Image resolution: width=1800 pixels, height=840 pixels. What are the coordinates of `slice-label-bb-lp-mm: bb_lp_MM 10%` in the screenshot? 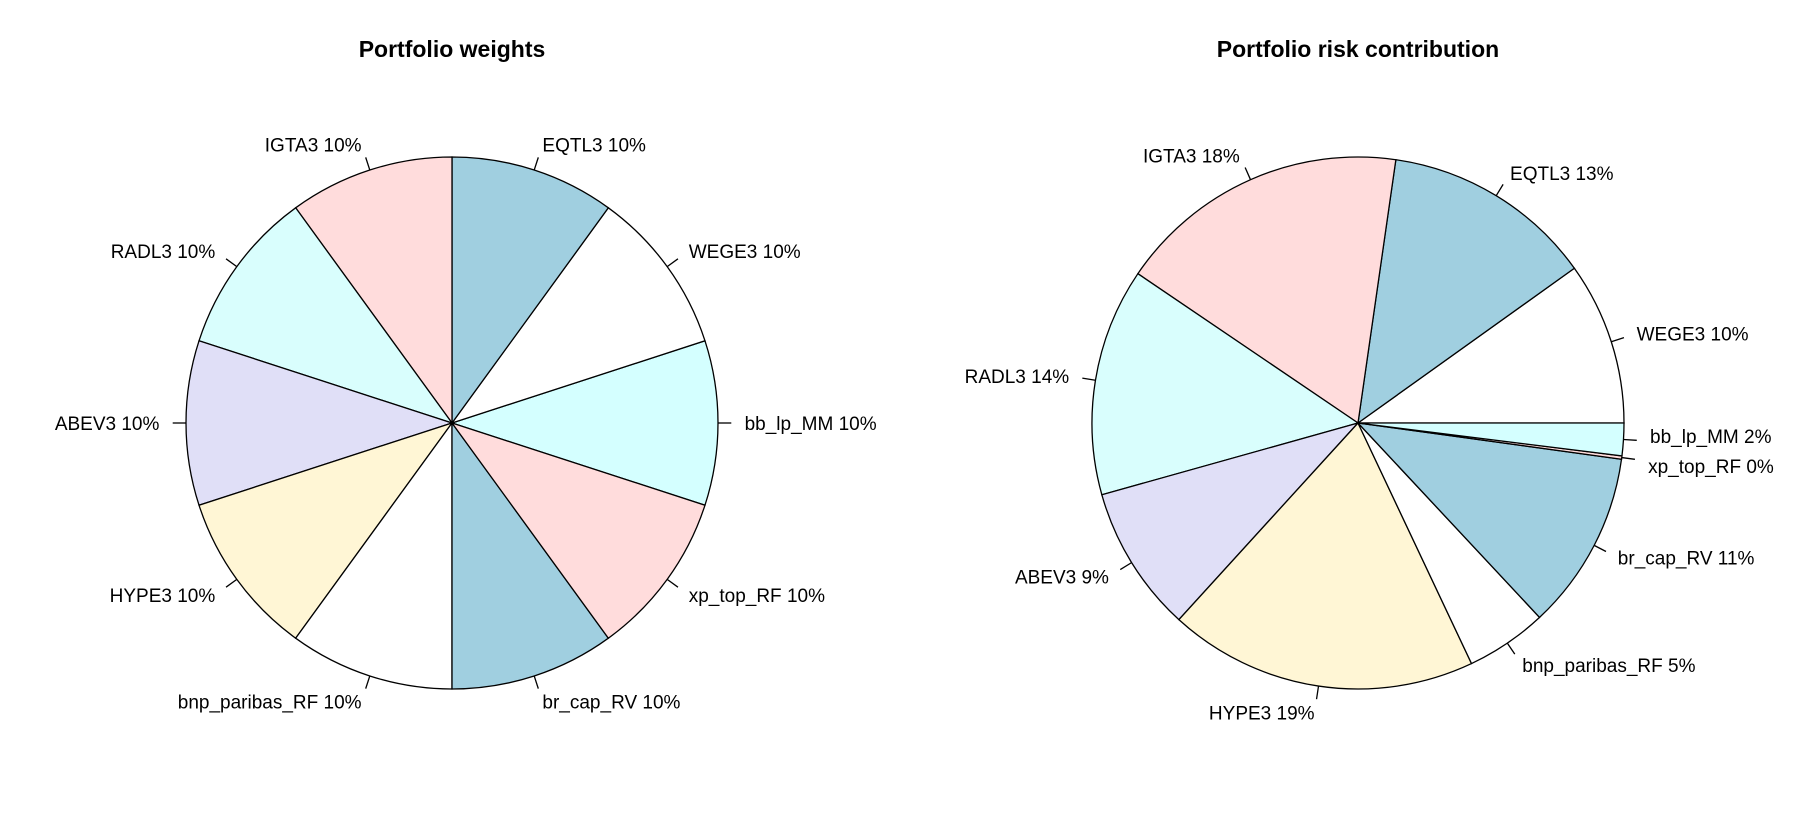 It's located at (811, 424).